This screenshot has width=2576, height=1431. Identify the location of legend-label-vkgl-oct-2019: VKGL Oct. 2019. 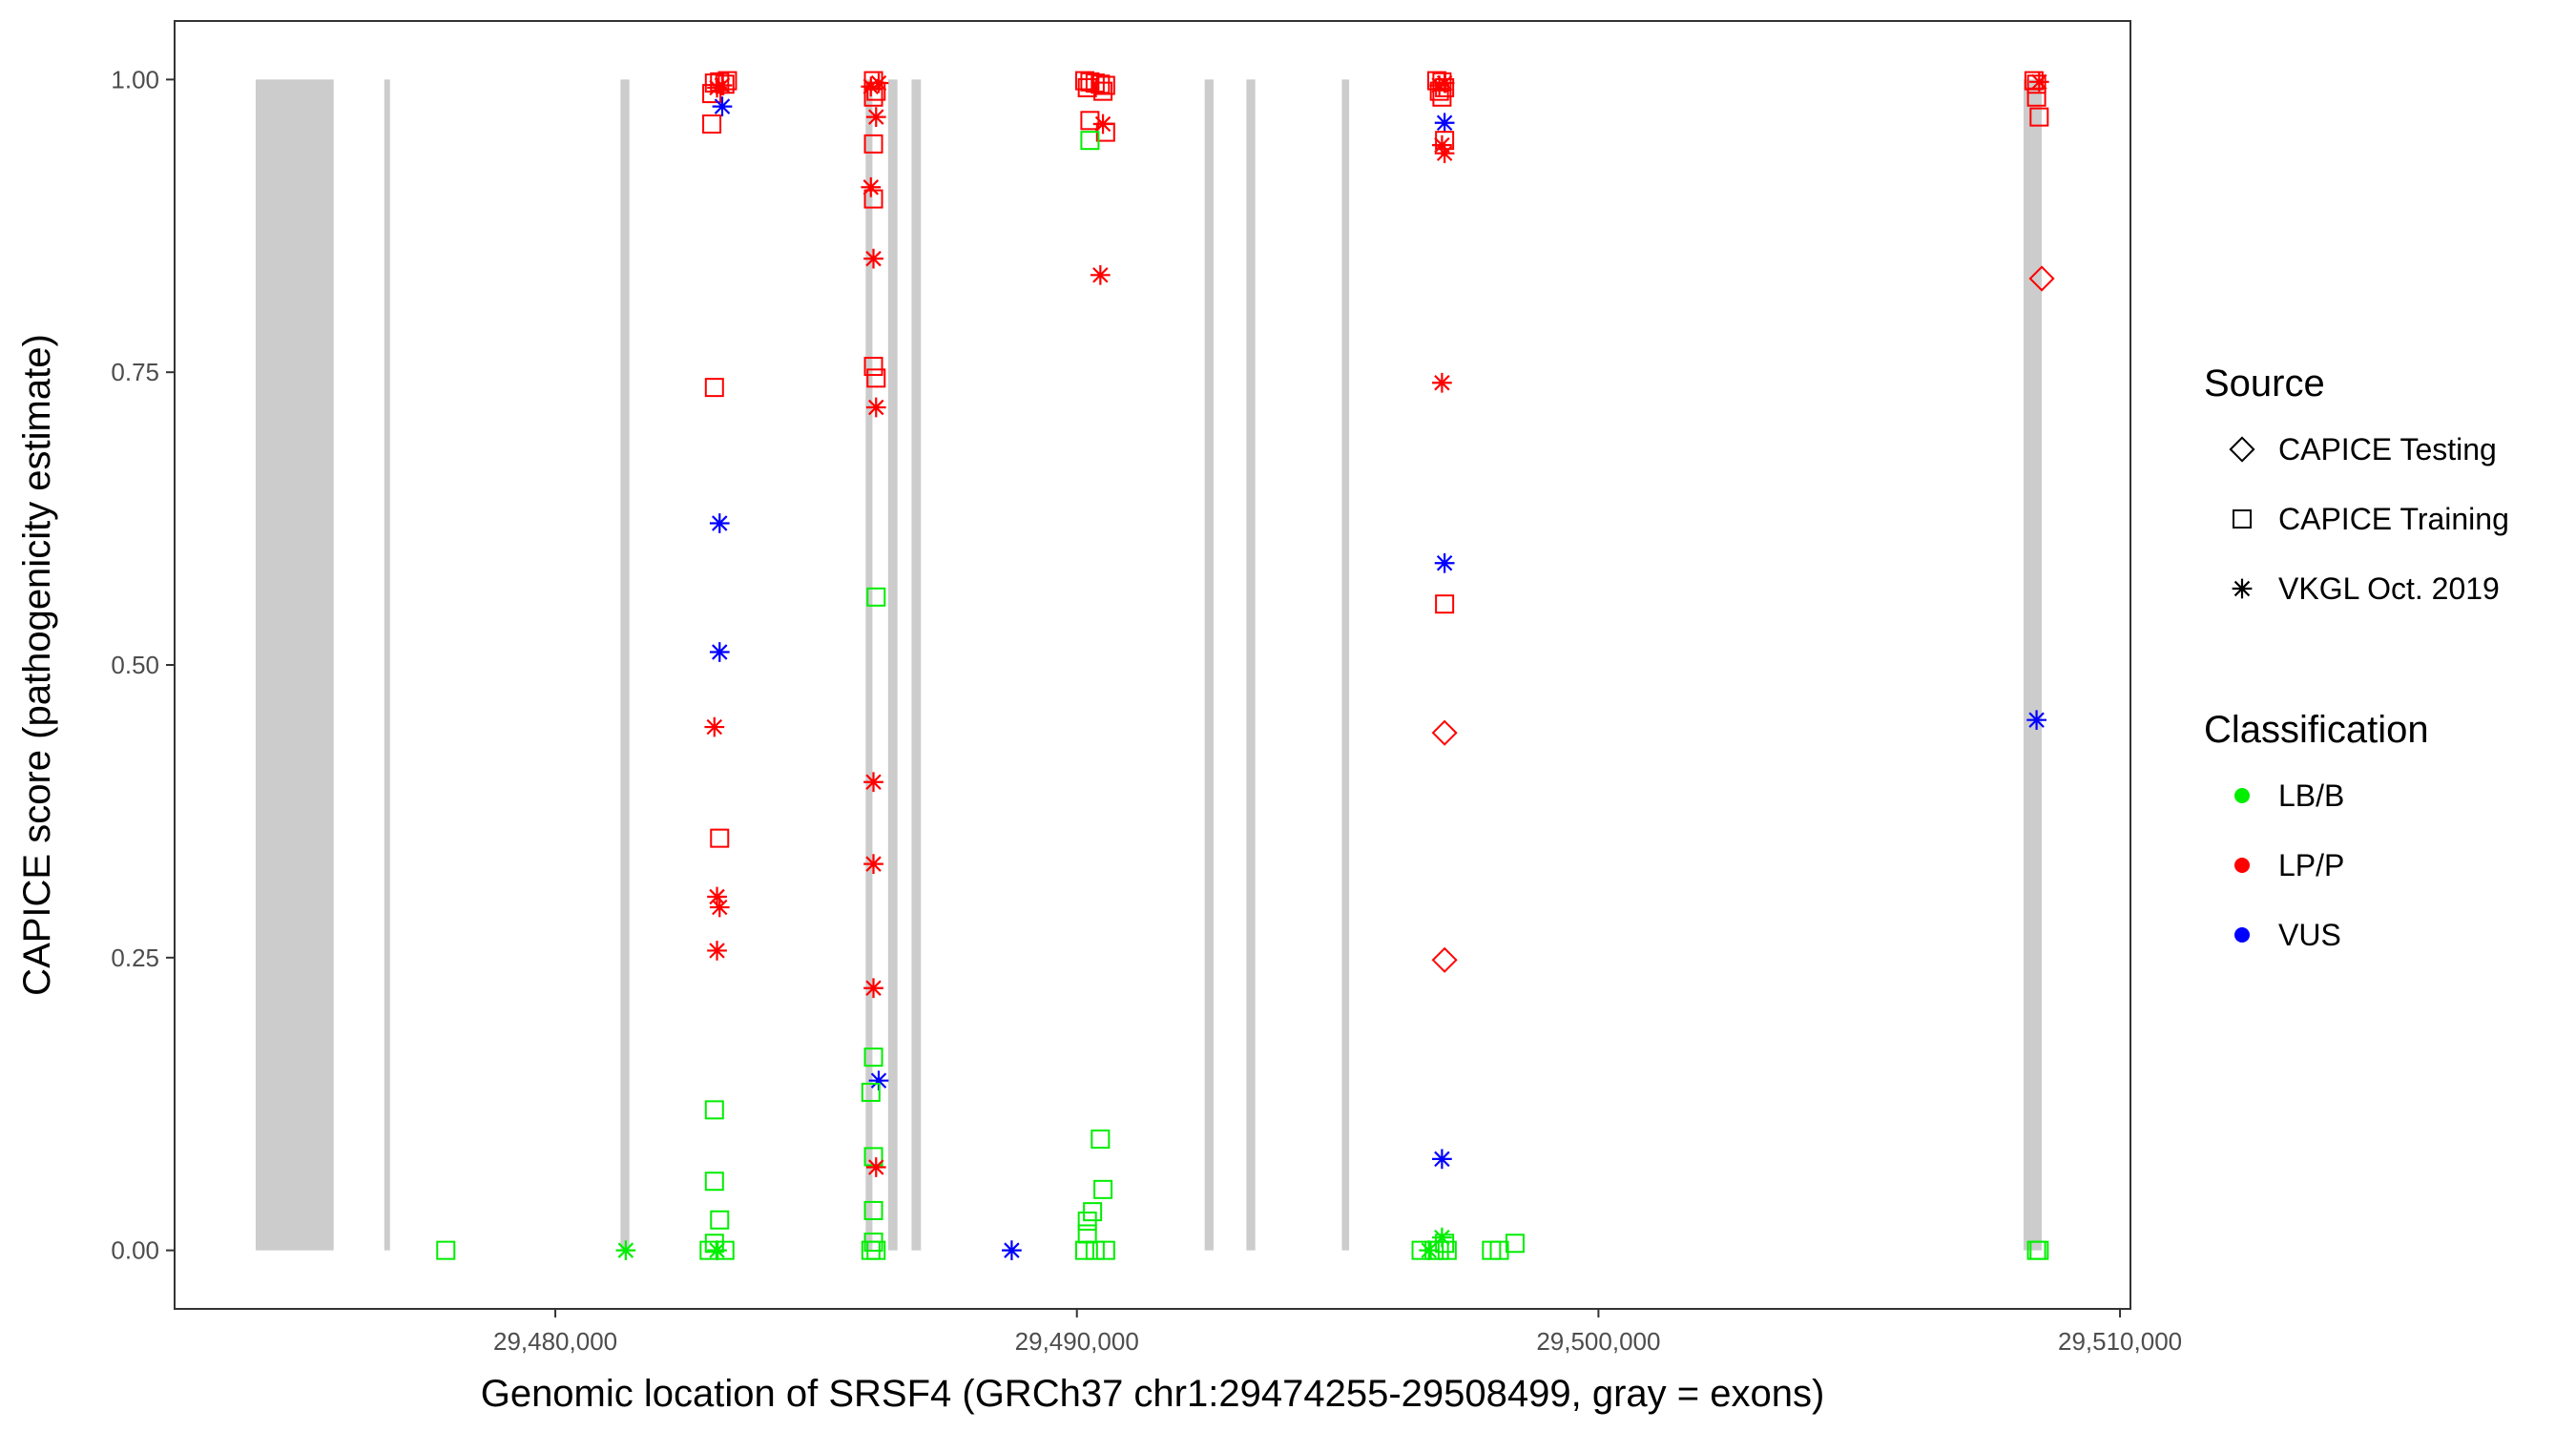
(2389, 588).